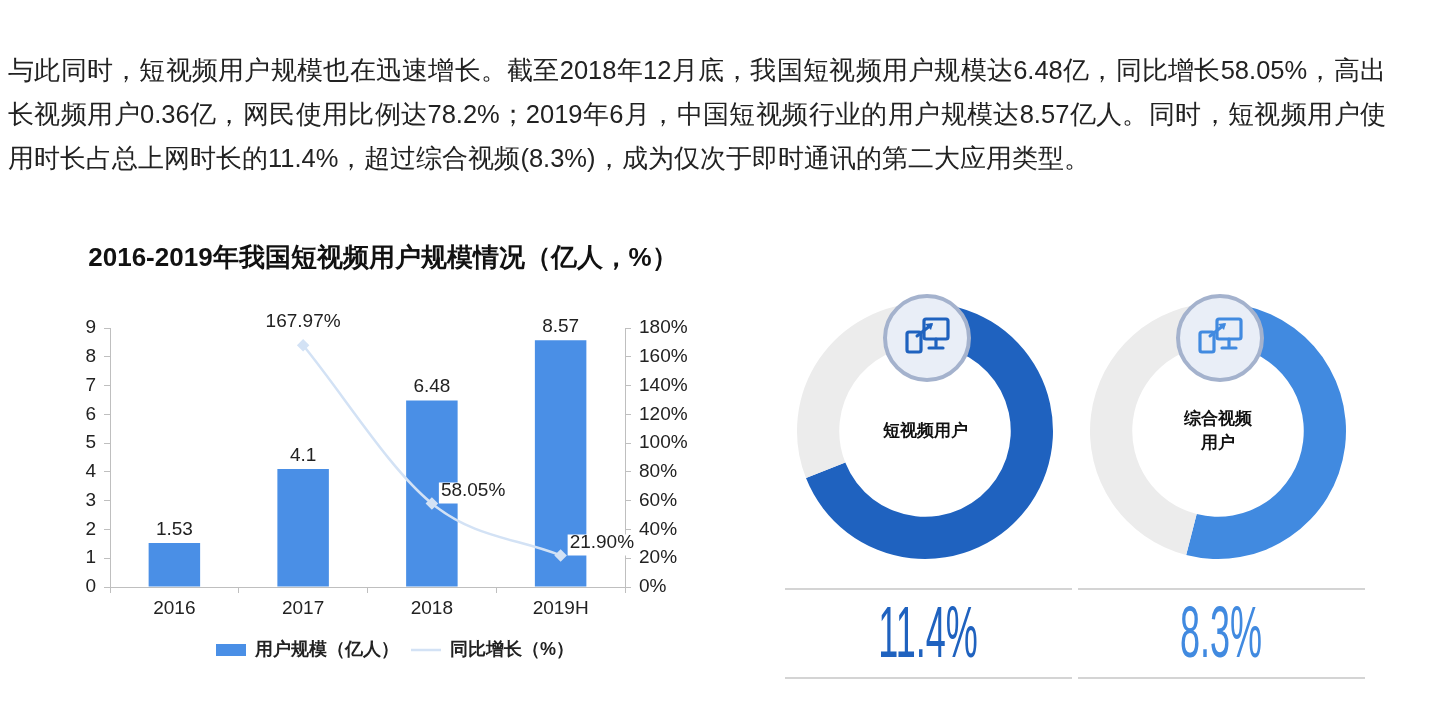 The height and width of the screenshot is (719, 1448). I want to click on y-tick-label: 7, so click(90, 384).